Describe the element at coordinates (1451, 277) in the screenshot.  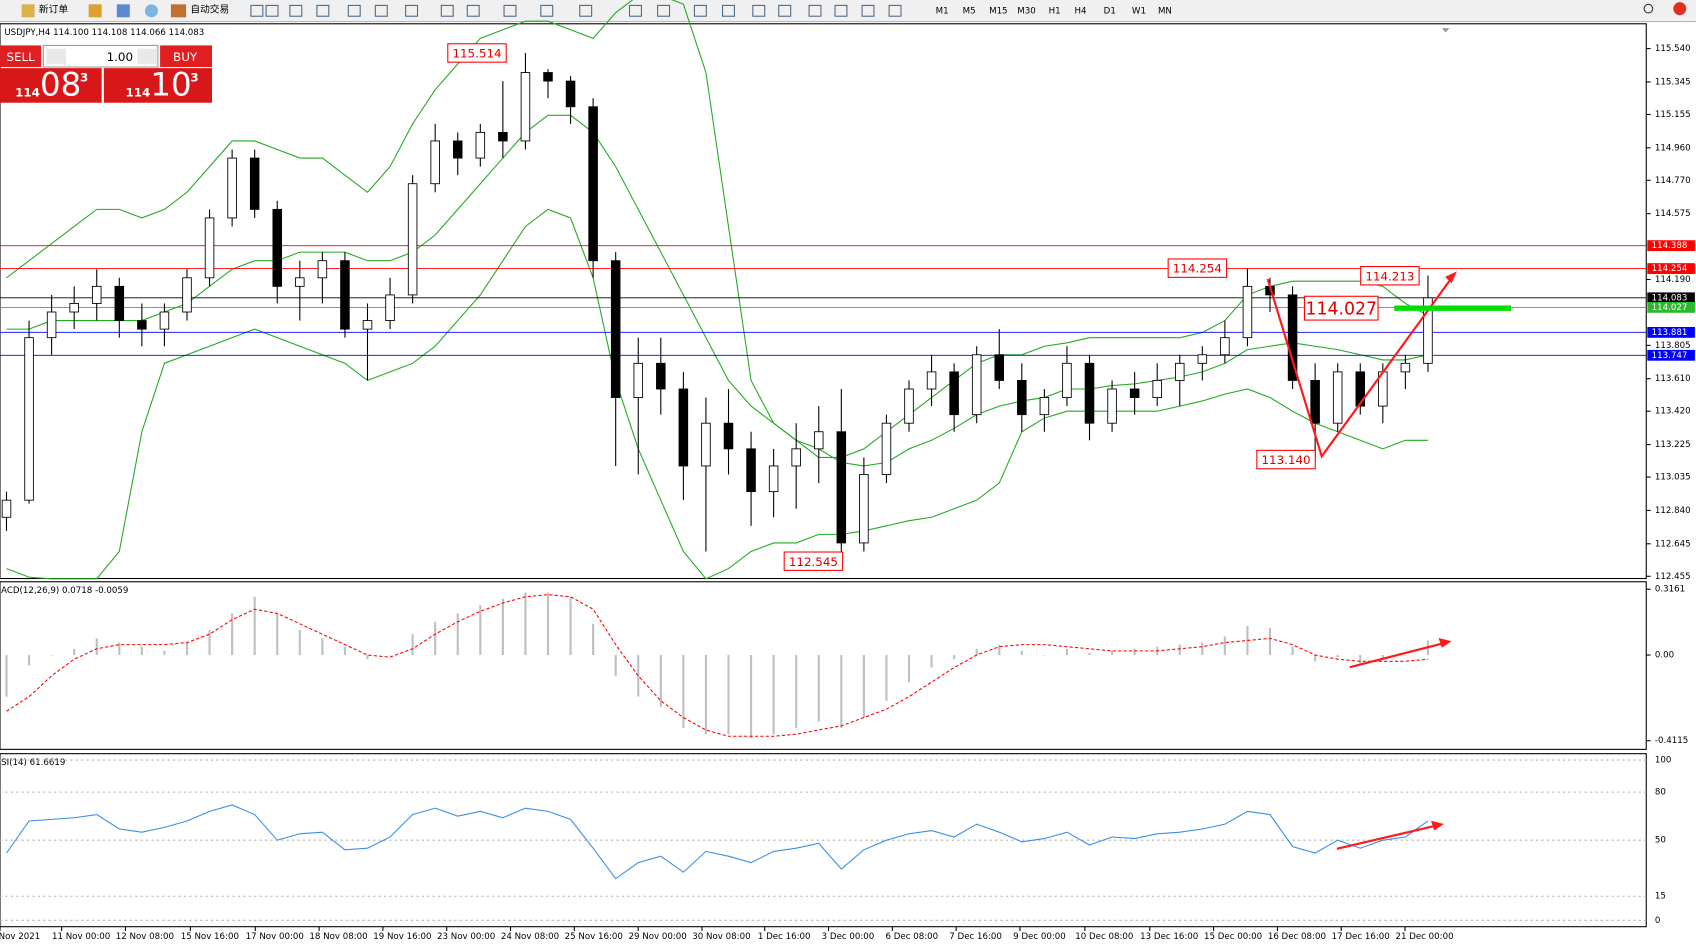
I see `arrow-head` at that location.